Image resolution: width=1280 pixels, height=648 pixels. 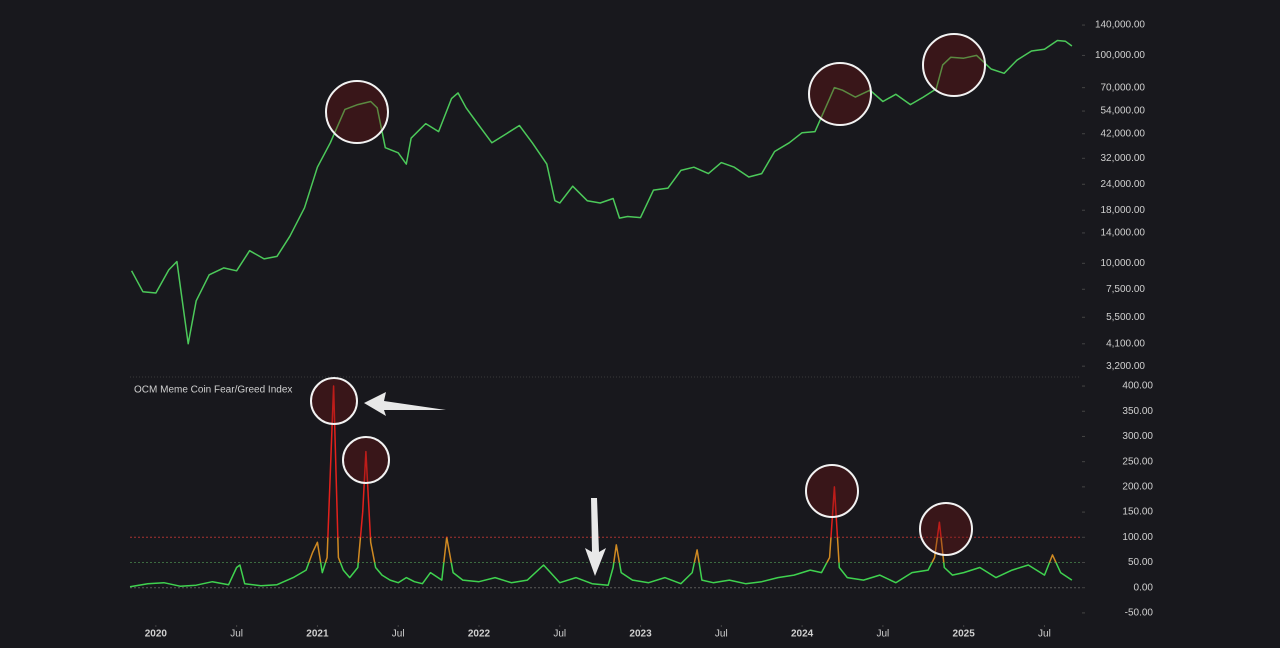 I want to click on y-tick-label: -50.00, so click(x=1139, y=613).